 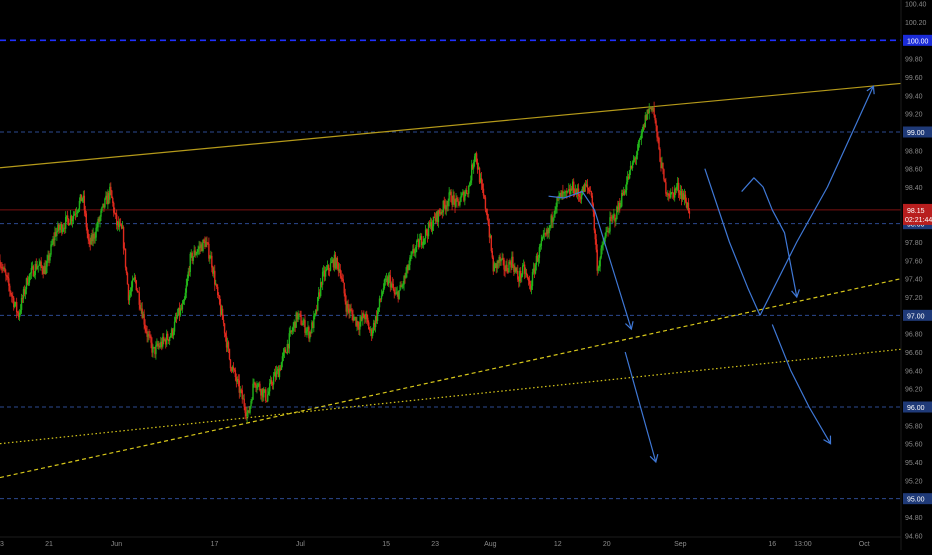 What do you see at coordinates (914, 353) in the screenshot?
I see `price-tick-label: 96.60` at bounding box center [914, 353].